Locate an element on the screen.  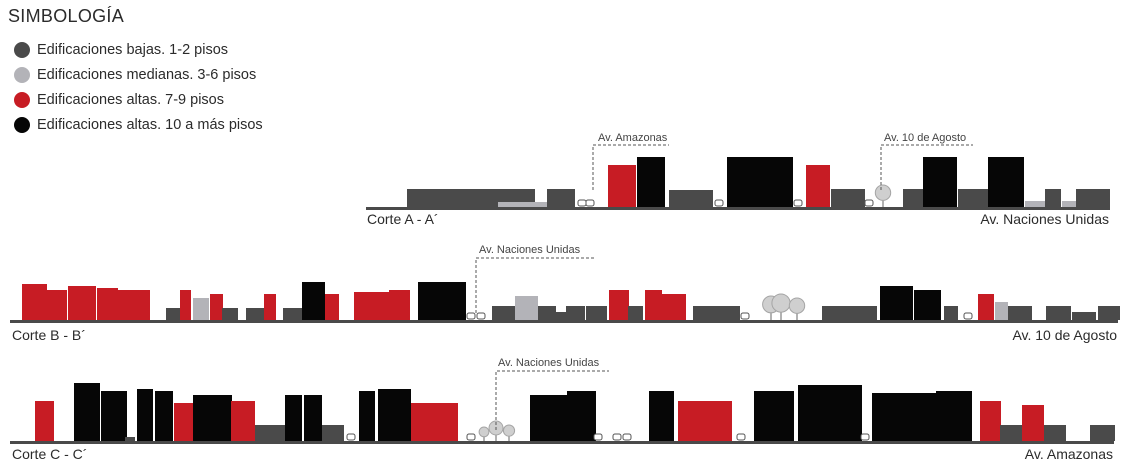
legend-item-high: Edificaciones altas. 7-9 pisos is located at coordinates (119, 100).